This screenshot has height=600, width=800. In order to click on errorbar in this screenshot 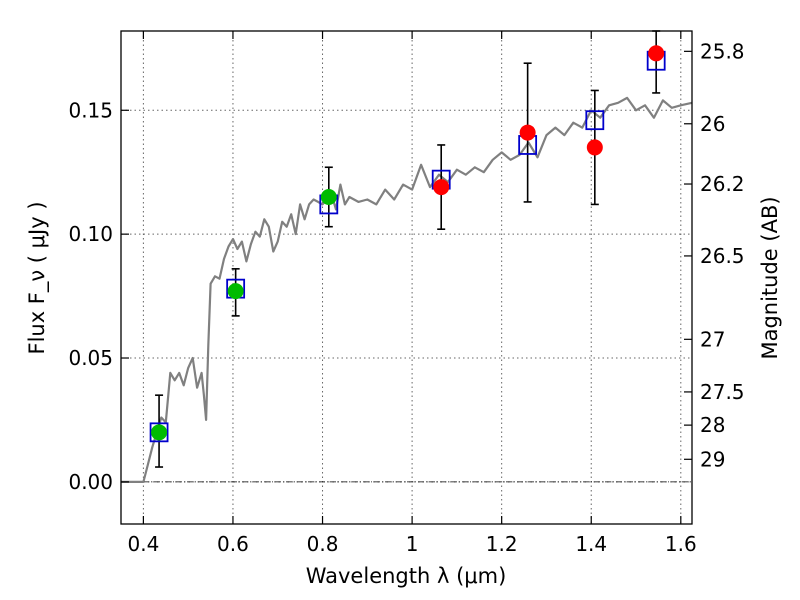, I will do `click(656, 62)`.